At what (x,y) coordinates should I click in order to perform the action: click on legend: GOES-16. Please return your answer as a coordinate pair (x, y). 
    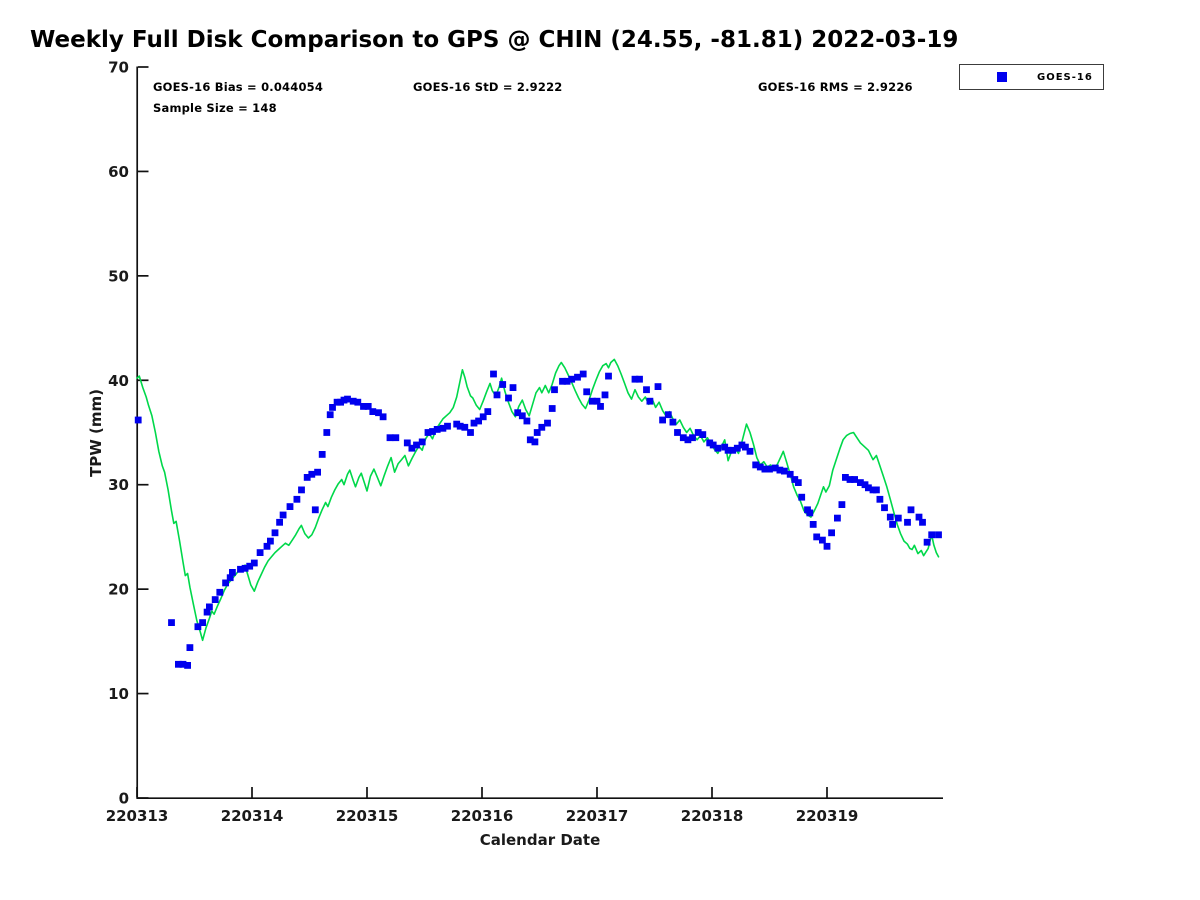
    Looking at the image, I should click on (1031, 77).